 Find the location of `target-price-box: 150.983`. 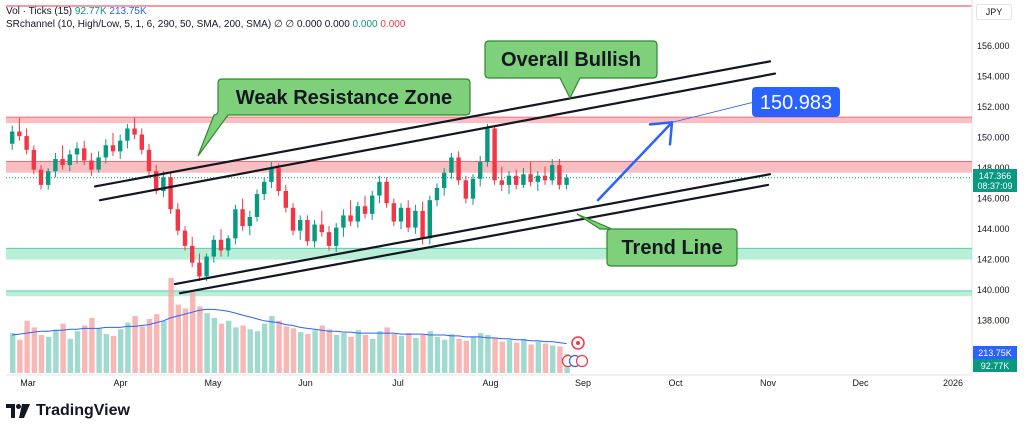

target-price-box: 150.983 is located at coordinates (796, 102).